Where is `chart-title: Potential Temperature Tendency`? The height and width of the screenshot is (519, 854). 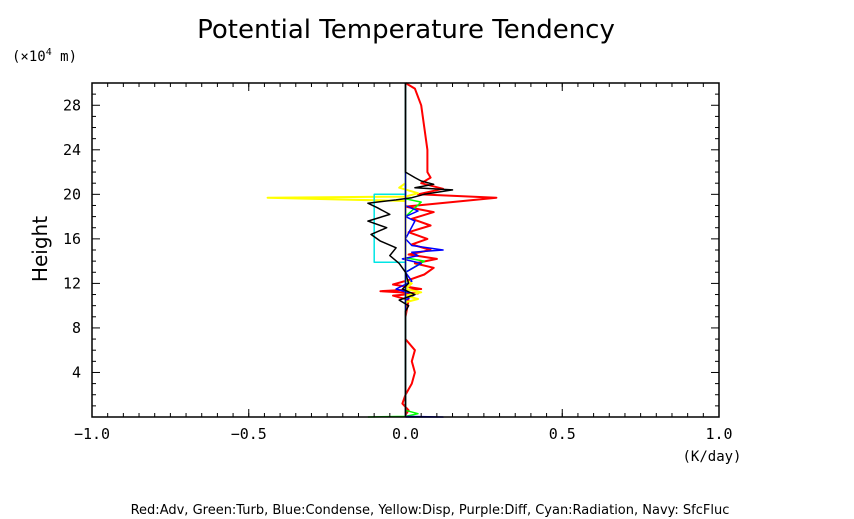 chart-title: Potential Temperature Tendency is located at coordinates (406, 30).